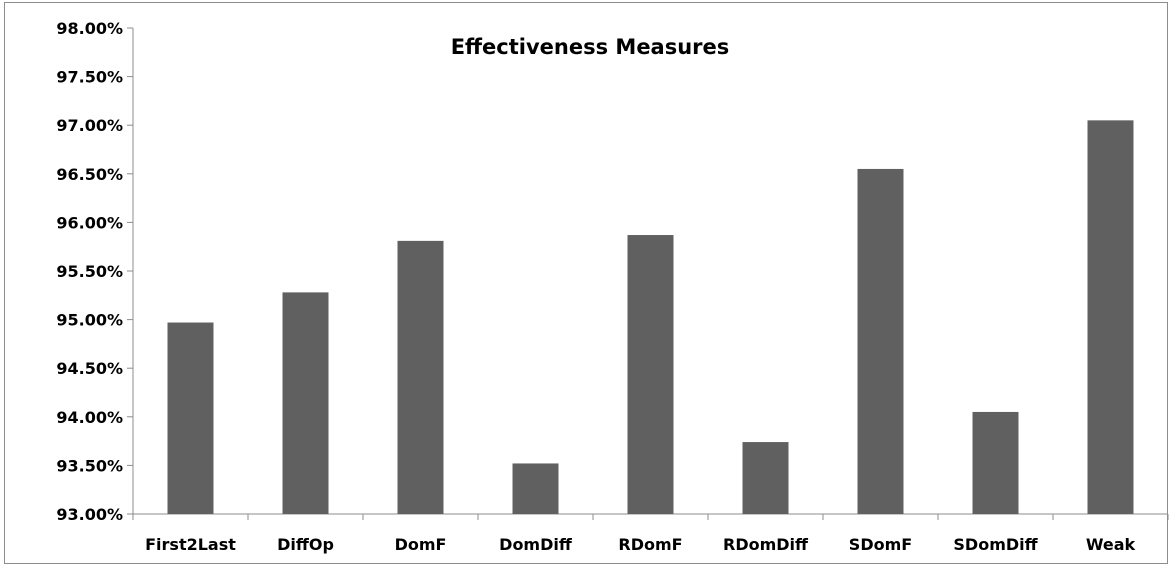 This screenshot has width=1172, height=568. What do you see at coordinates (89, 465) in the screenshot?
I see `y-tick-label: 93.50%` at bounding box center [89, 465].